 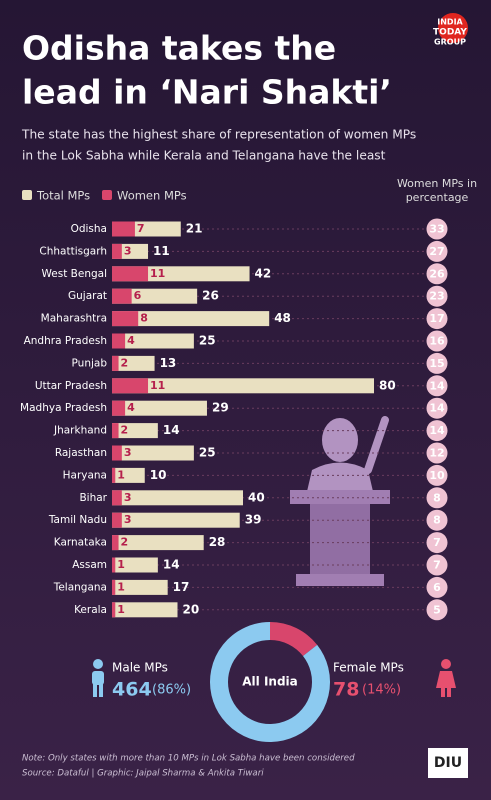 I want to click on percent-value: 14, so click(x=437, y=385).